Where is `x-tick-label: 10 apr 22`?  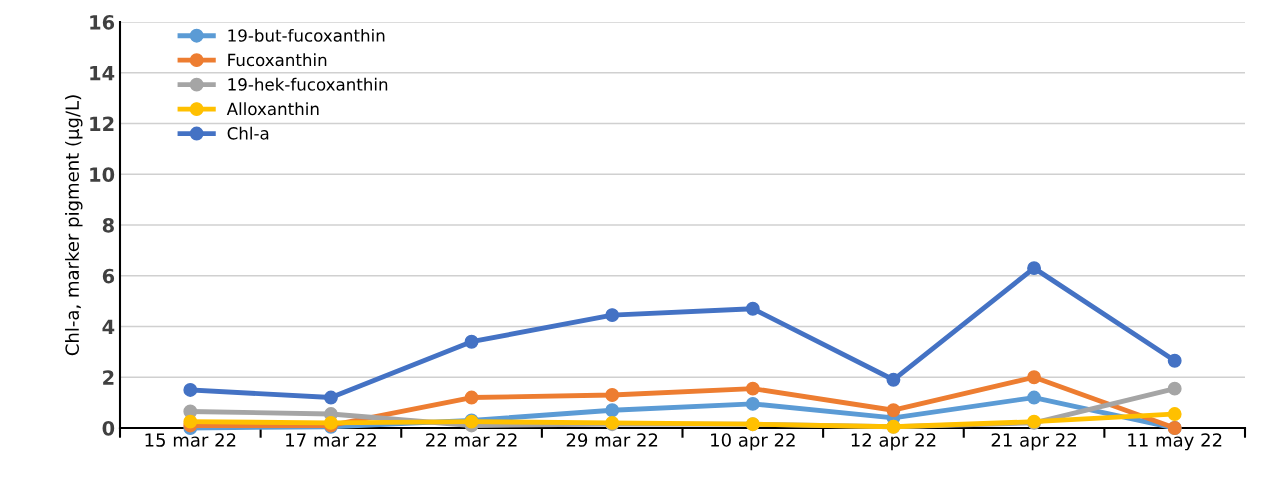 x-tick-label: 10 apr 22 is located at coordinates (753, 442).